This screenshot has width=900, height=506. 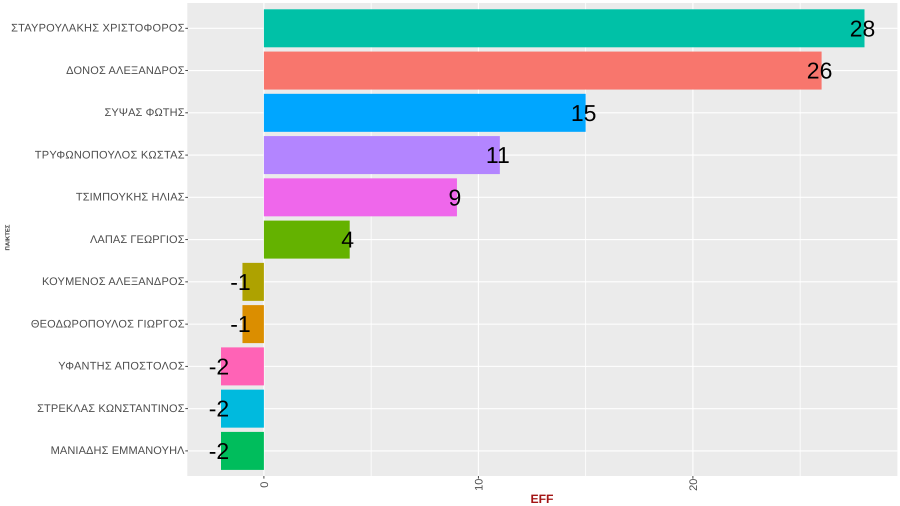 I want to click on svg-text: ΠΑΙΚΤΕΣ, so click(x=7, y=237).